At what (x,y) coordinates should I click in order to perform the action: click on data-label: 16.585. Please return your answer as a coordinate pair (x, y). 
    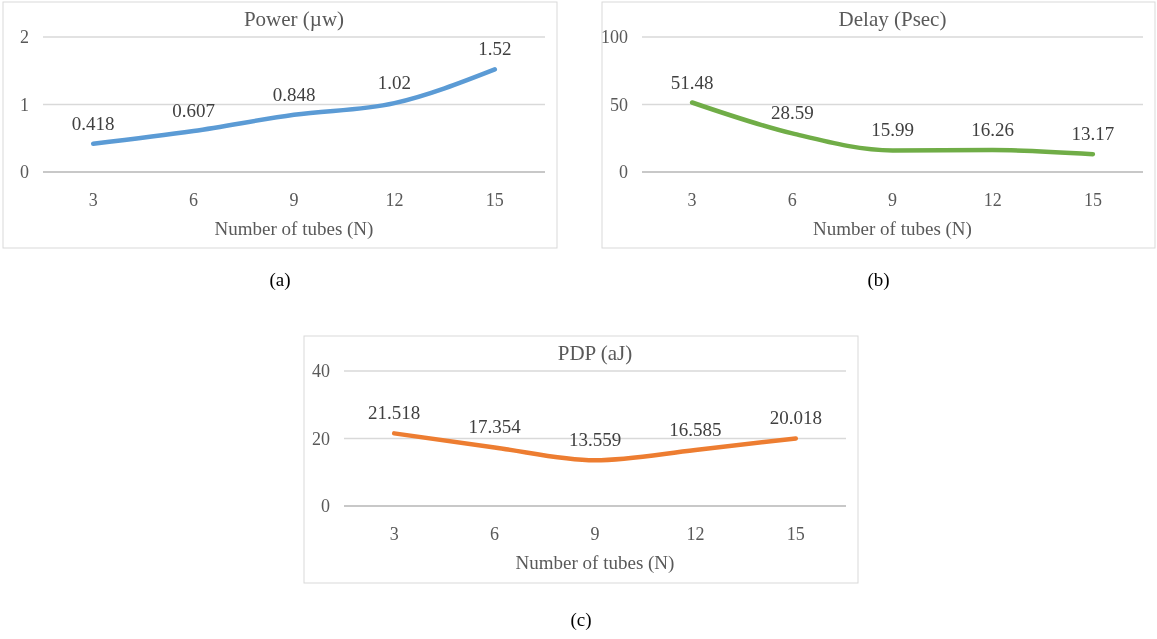
    Looking at the image, I should click on (695, 430).